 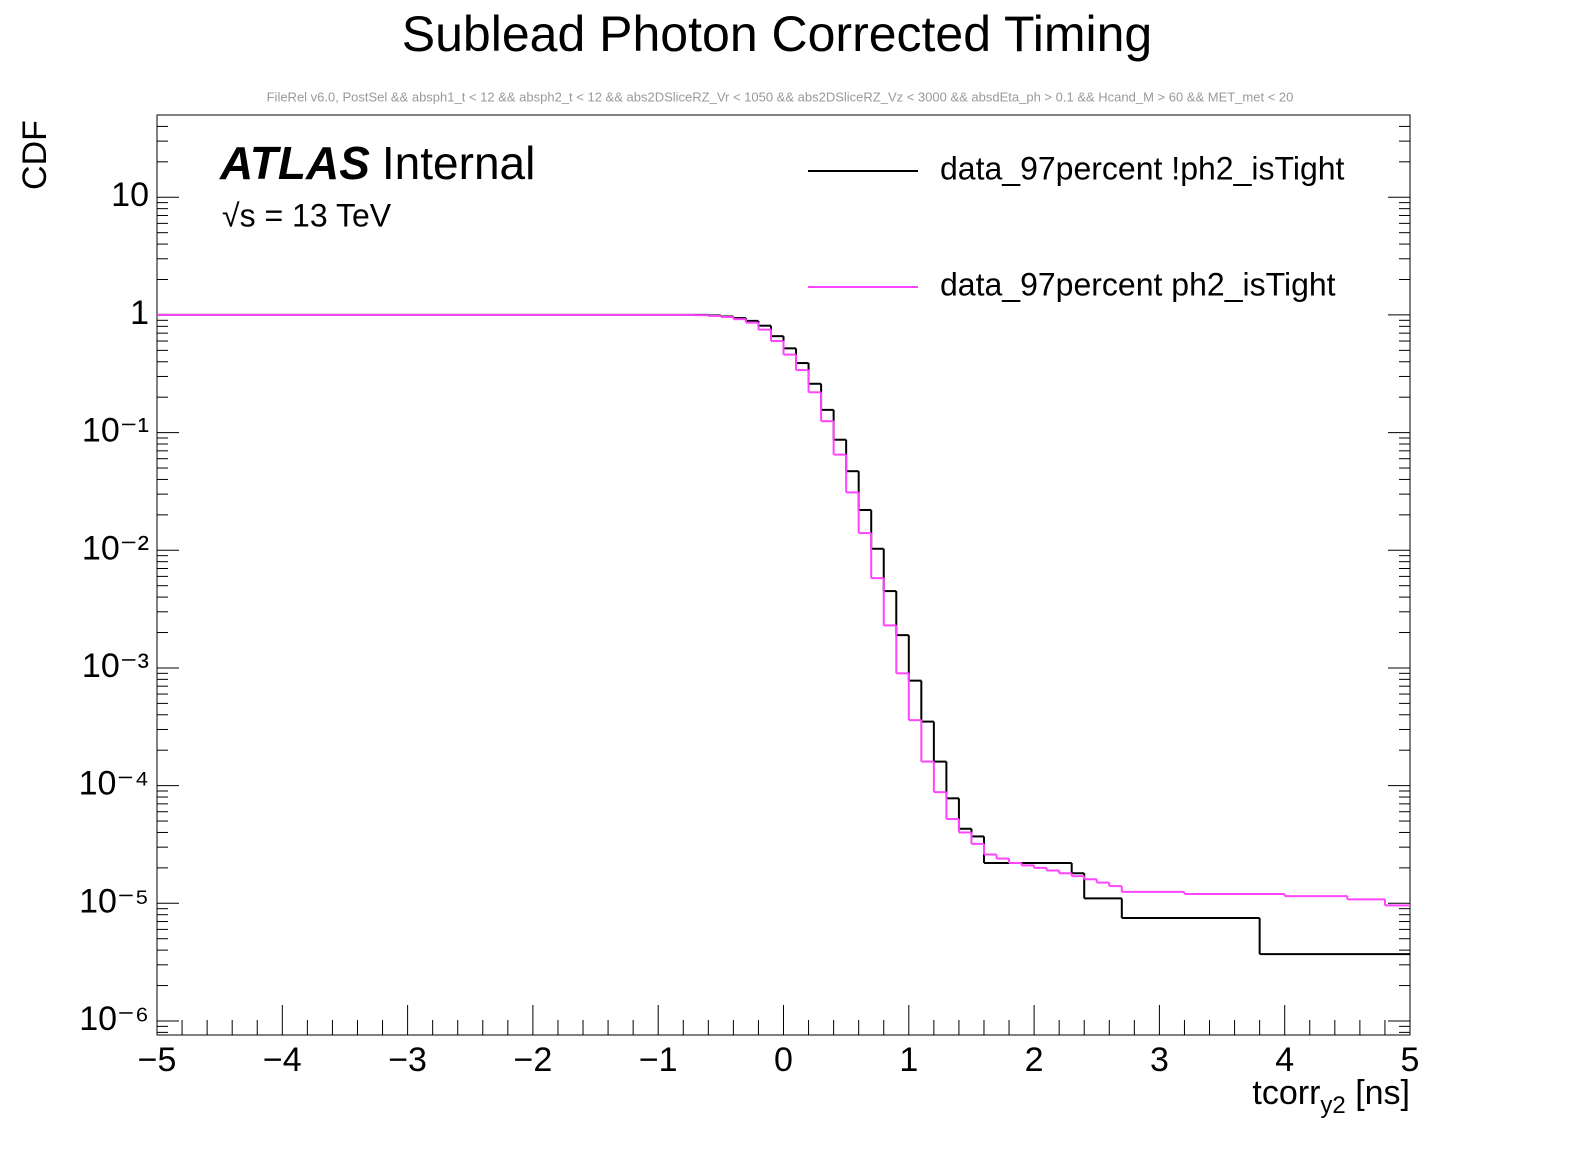 I want to click on energy-label: √s = 13 TeV, so click(x=307, y=215).